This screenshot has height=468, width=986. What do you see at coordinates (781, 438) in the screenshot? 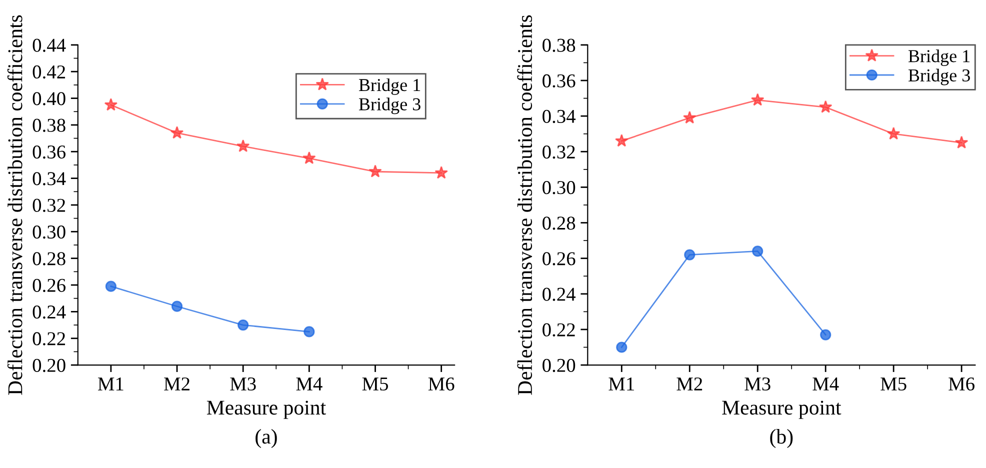
I see `text: (b)` at bounding box center [781, 438].